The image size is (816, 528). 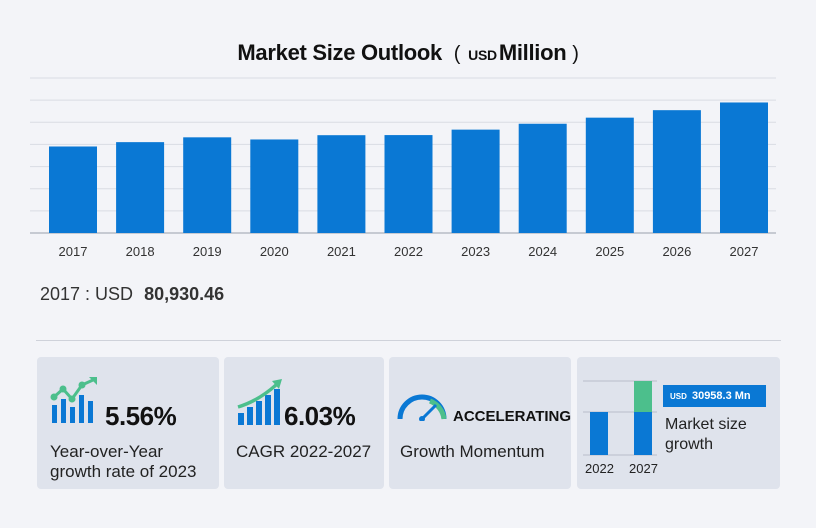 What do you see at coordinates (643, 433) in the screenshot?
I see `mini-bar-2027-base` at bounding box center [643, 433].